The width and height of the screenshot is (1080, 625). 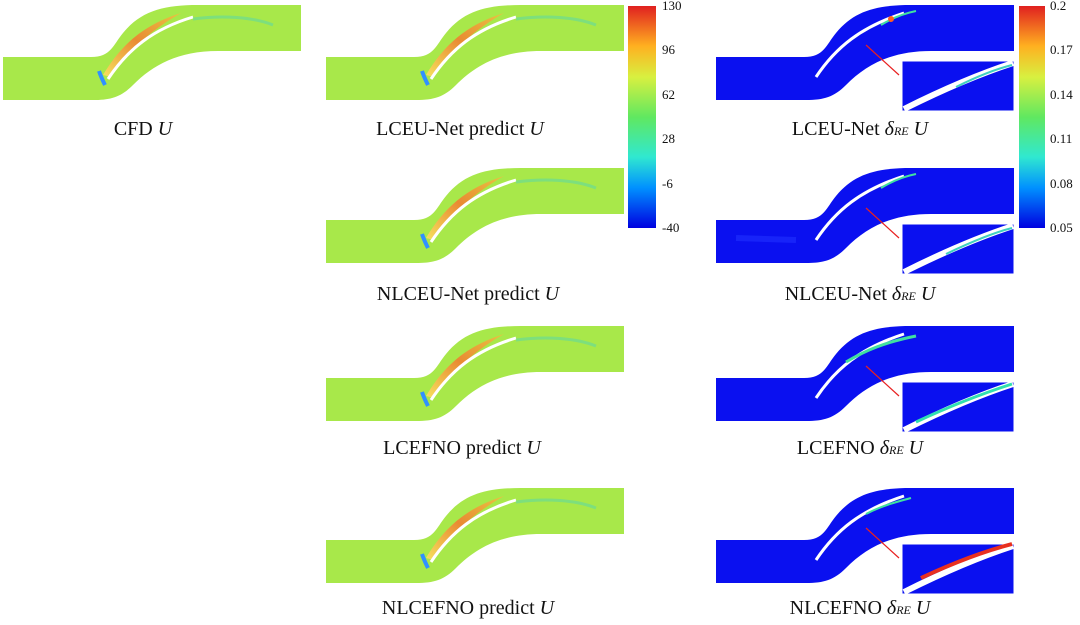 I want to click on colorbar-velocity-ticks: 130 96 62 28 -6 -40, so click(x=687, y=117).